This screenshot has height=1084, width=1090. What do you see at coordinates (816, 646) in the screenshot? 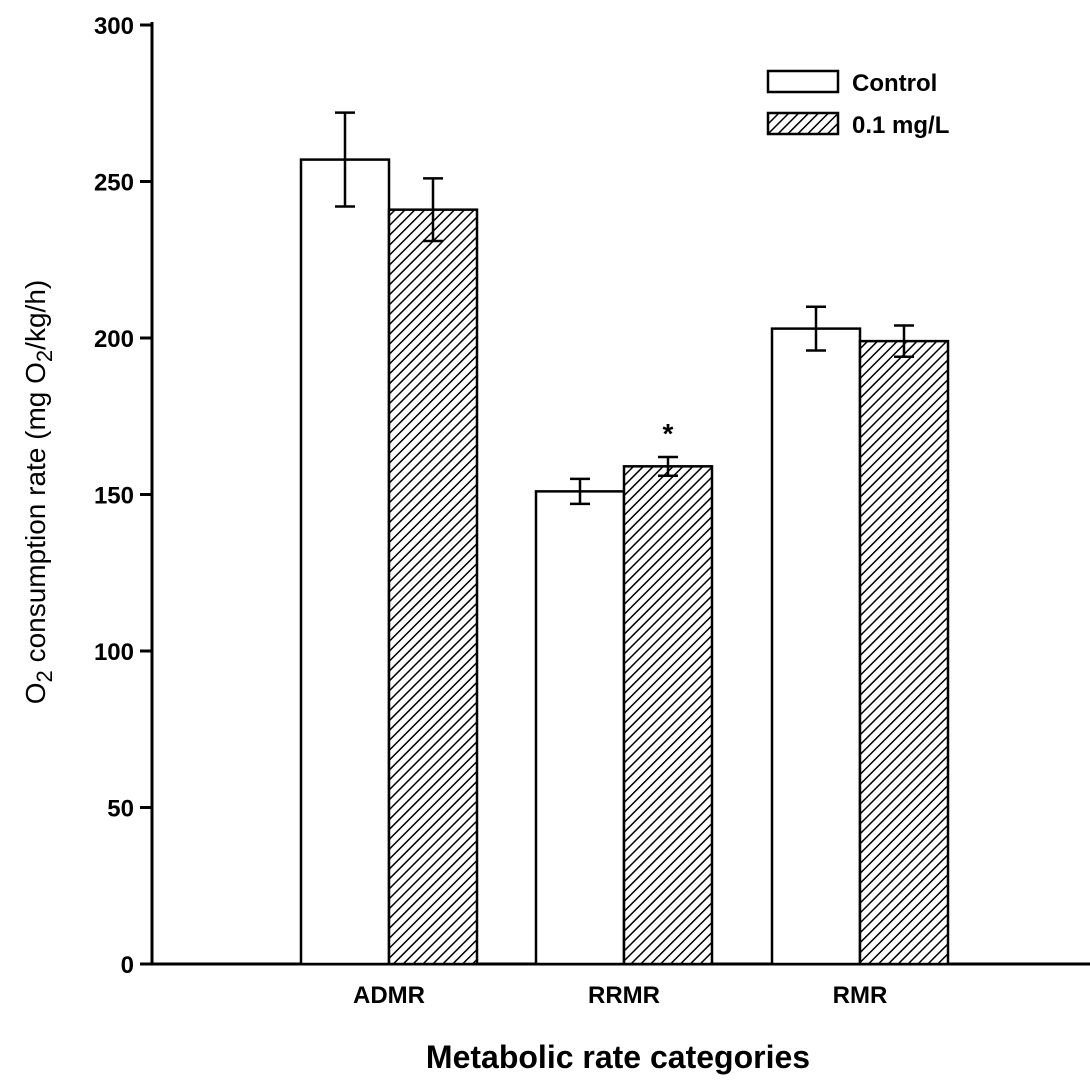
I see `bar-rmr-control` at bounding box center [816, 646].